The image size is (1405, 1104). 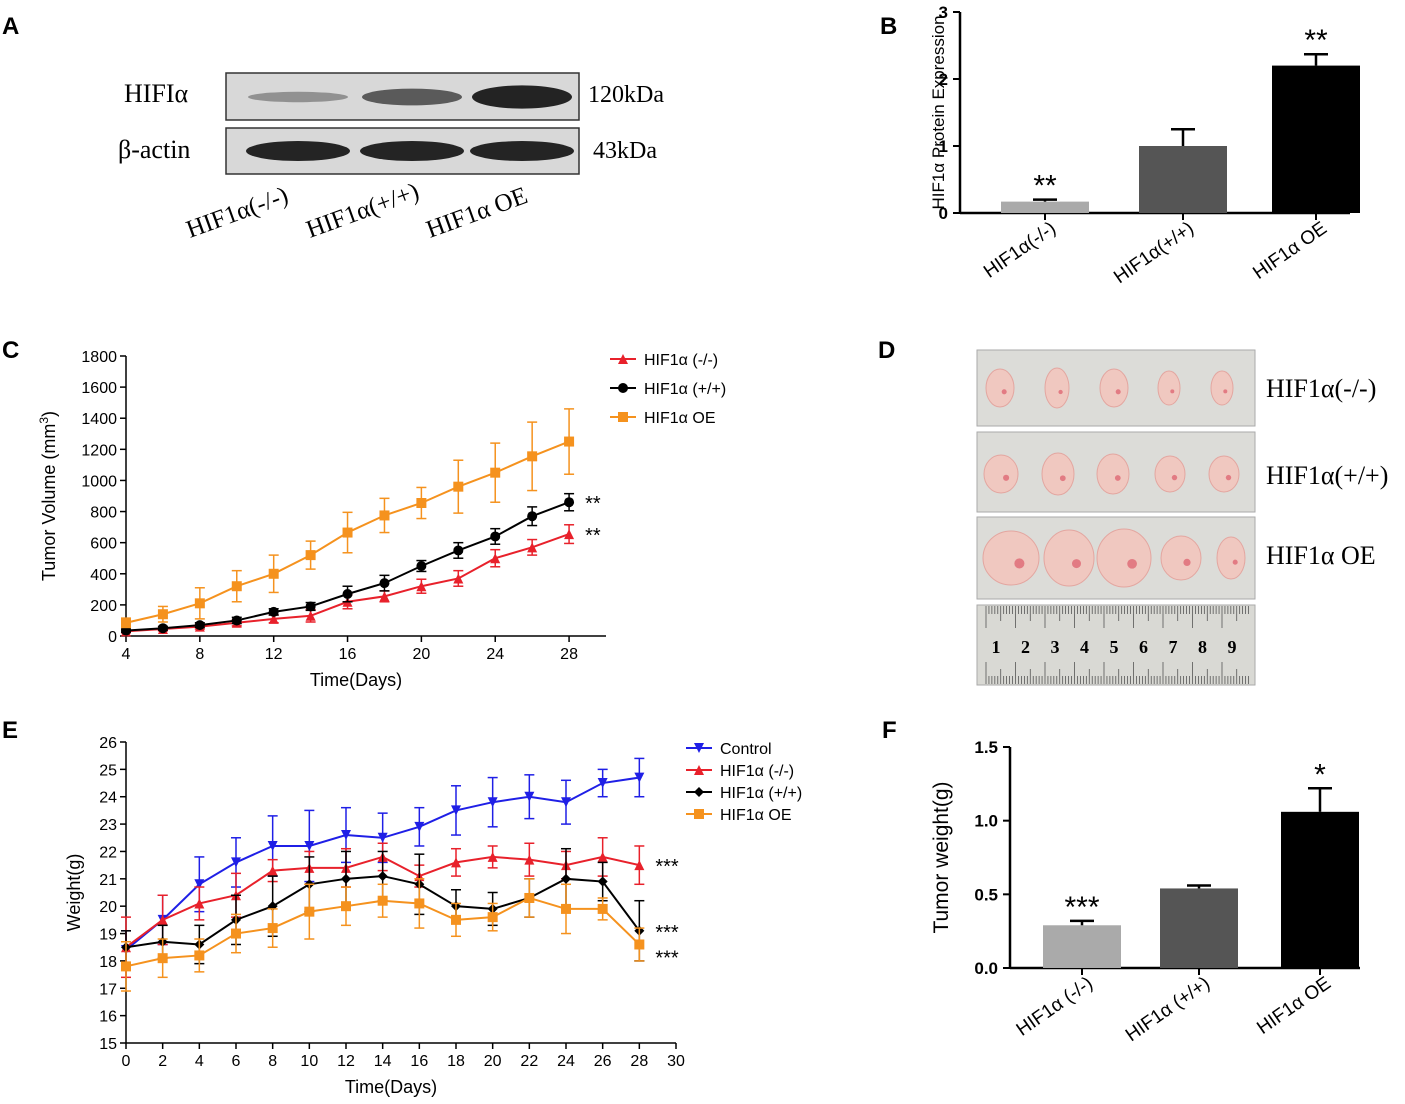 I want to click on x-tick-label: 26, so click(x=603, y=1061).